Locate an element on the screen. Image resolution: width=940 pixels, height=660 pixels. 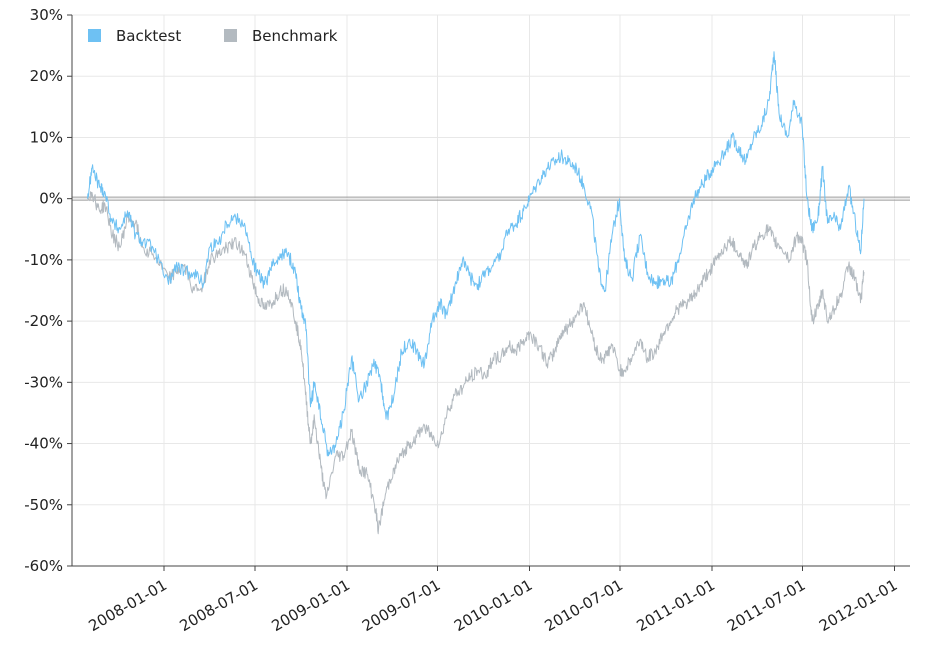
y-tick-label: -60% is located at coordinates (43, 566).